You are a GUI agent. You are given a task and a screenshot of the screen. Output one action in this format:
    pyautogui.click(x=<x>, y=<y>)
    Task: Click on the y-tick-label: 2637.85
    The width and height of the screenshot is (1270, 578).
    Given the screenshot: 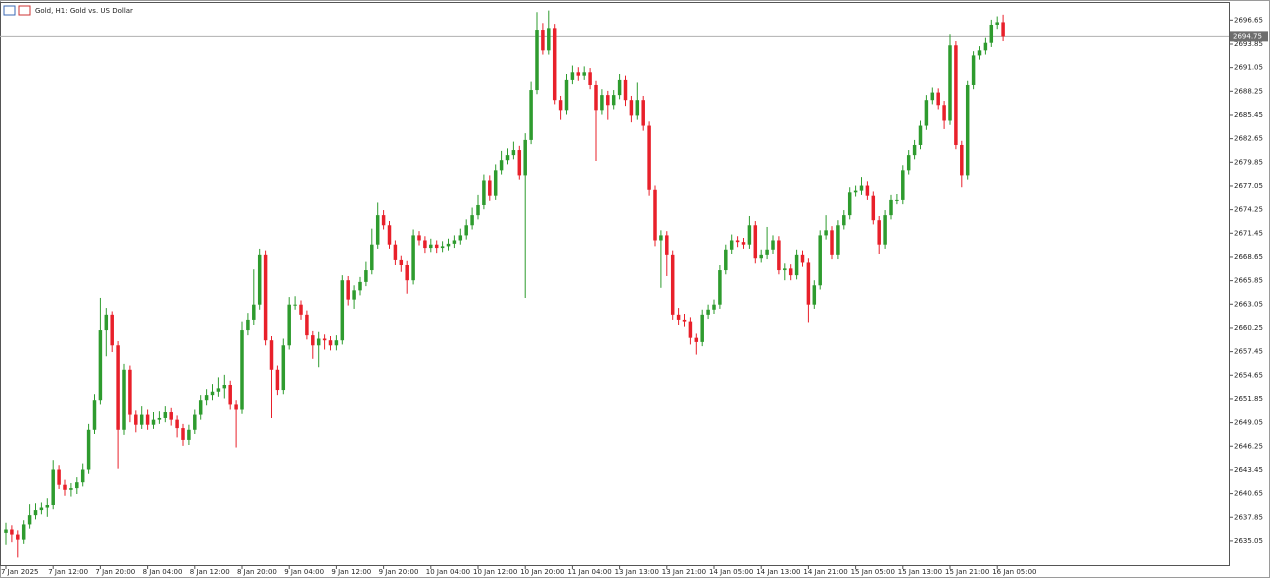 What is the action you would take?
    pyautogui.click(x=1248, y=517)
    